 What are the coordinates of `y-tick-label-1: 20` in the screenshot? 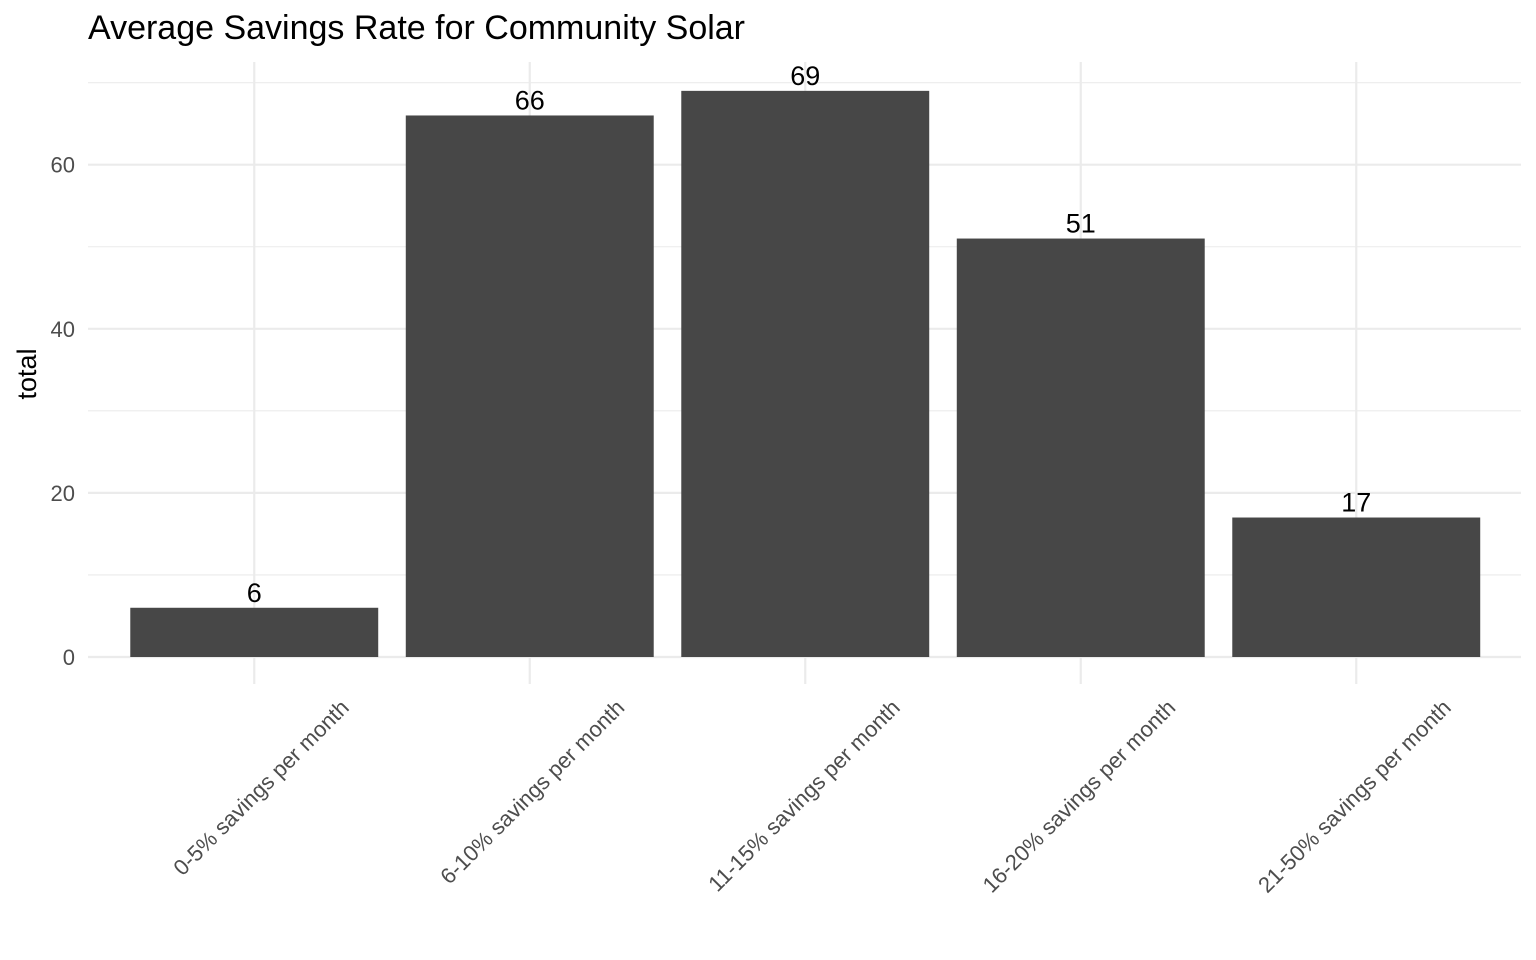 It's located at (63, 493).